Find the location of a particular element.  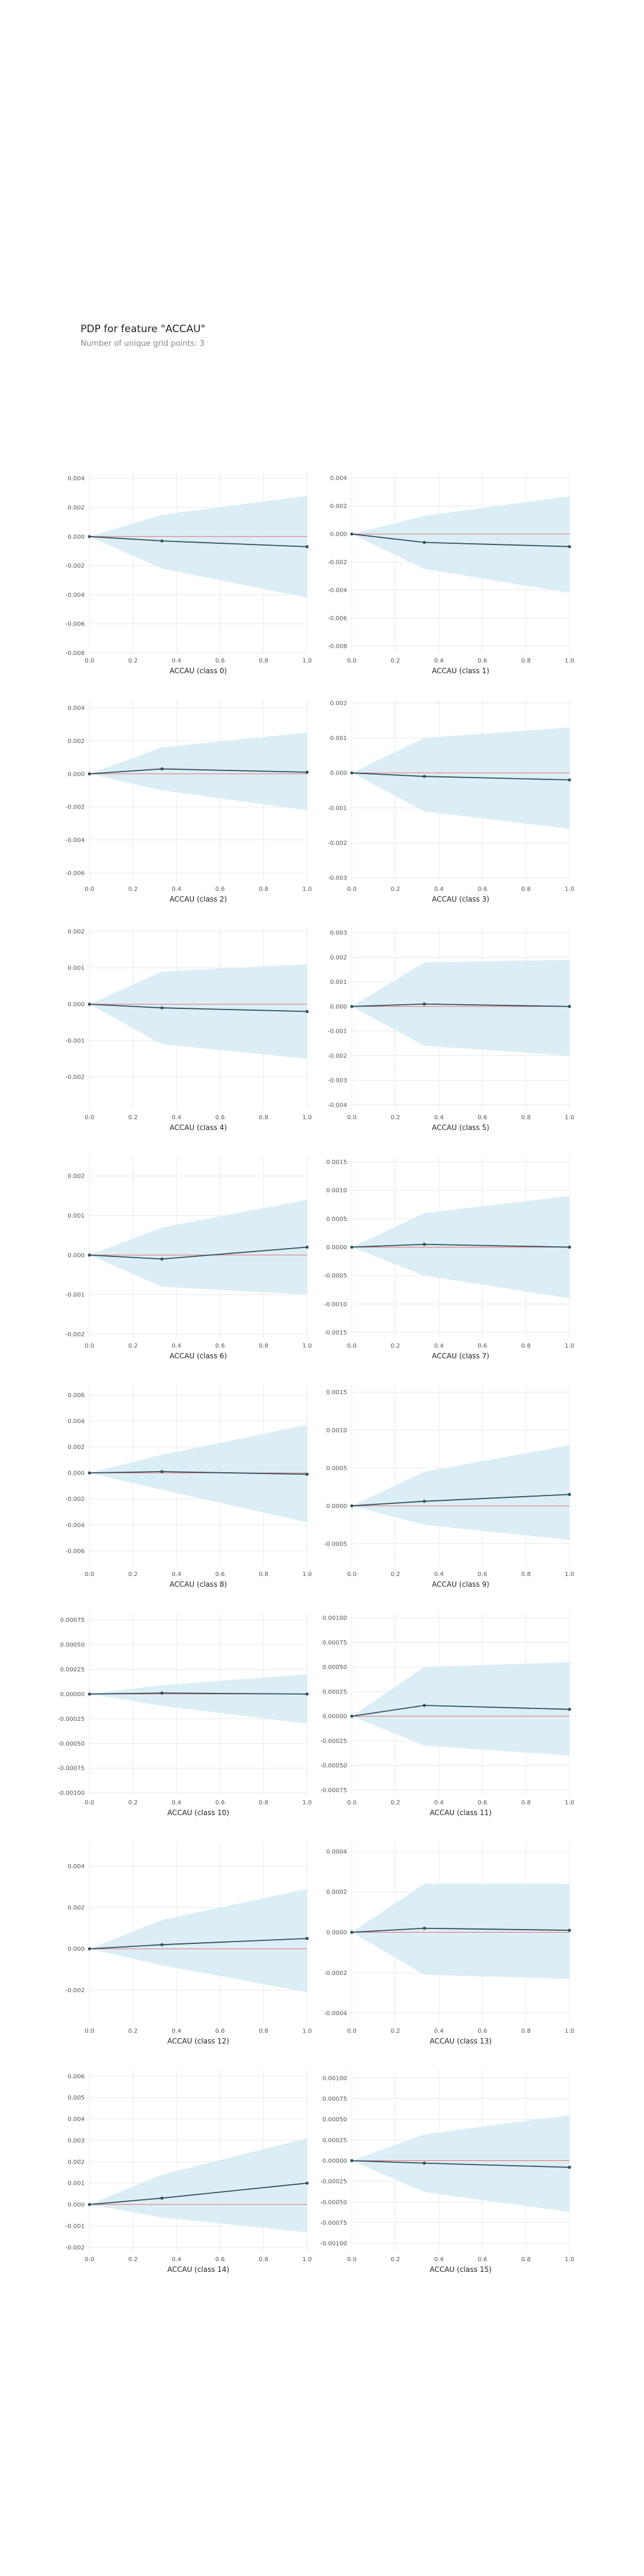

x-axis-label: ACCAU (class 3) is located at coordinates (461, 899).